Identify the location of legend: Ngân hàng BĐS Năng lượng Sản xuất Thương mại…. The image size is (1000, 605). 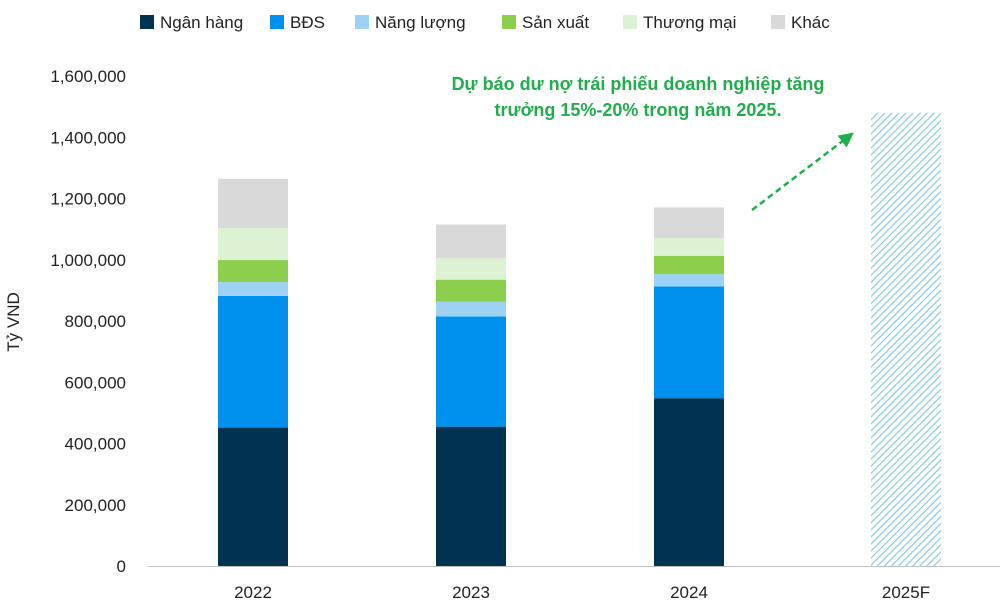
(485, 22).